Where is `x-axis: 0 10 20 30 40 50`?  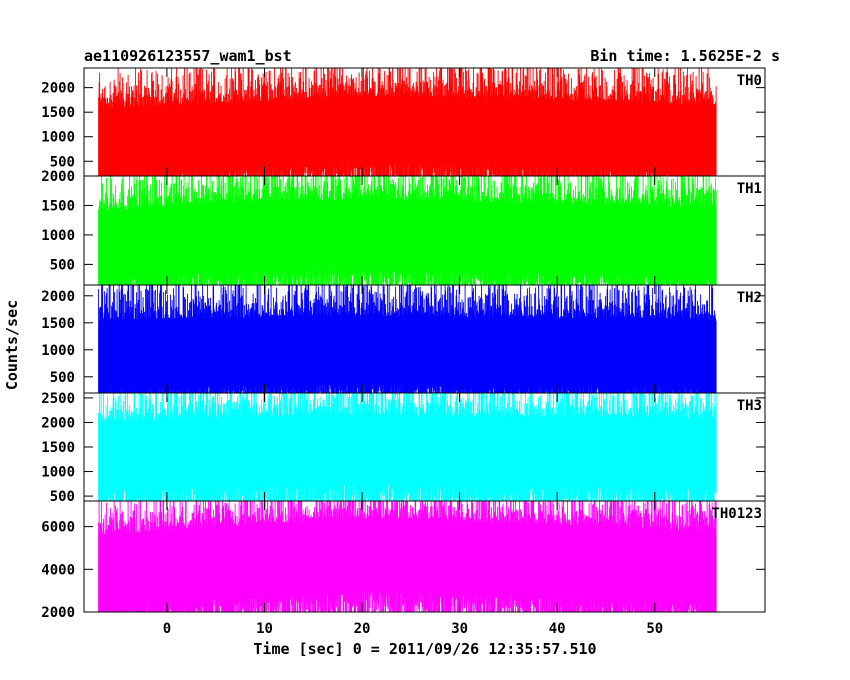 x-axis: 0 10 20 30 40 50 is located at coordinates (413, 629).